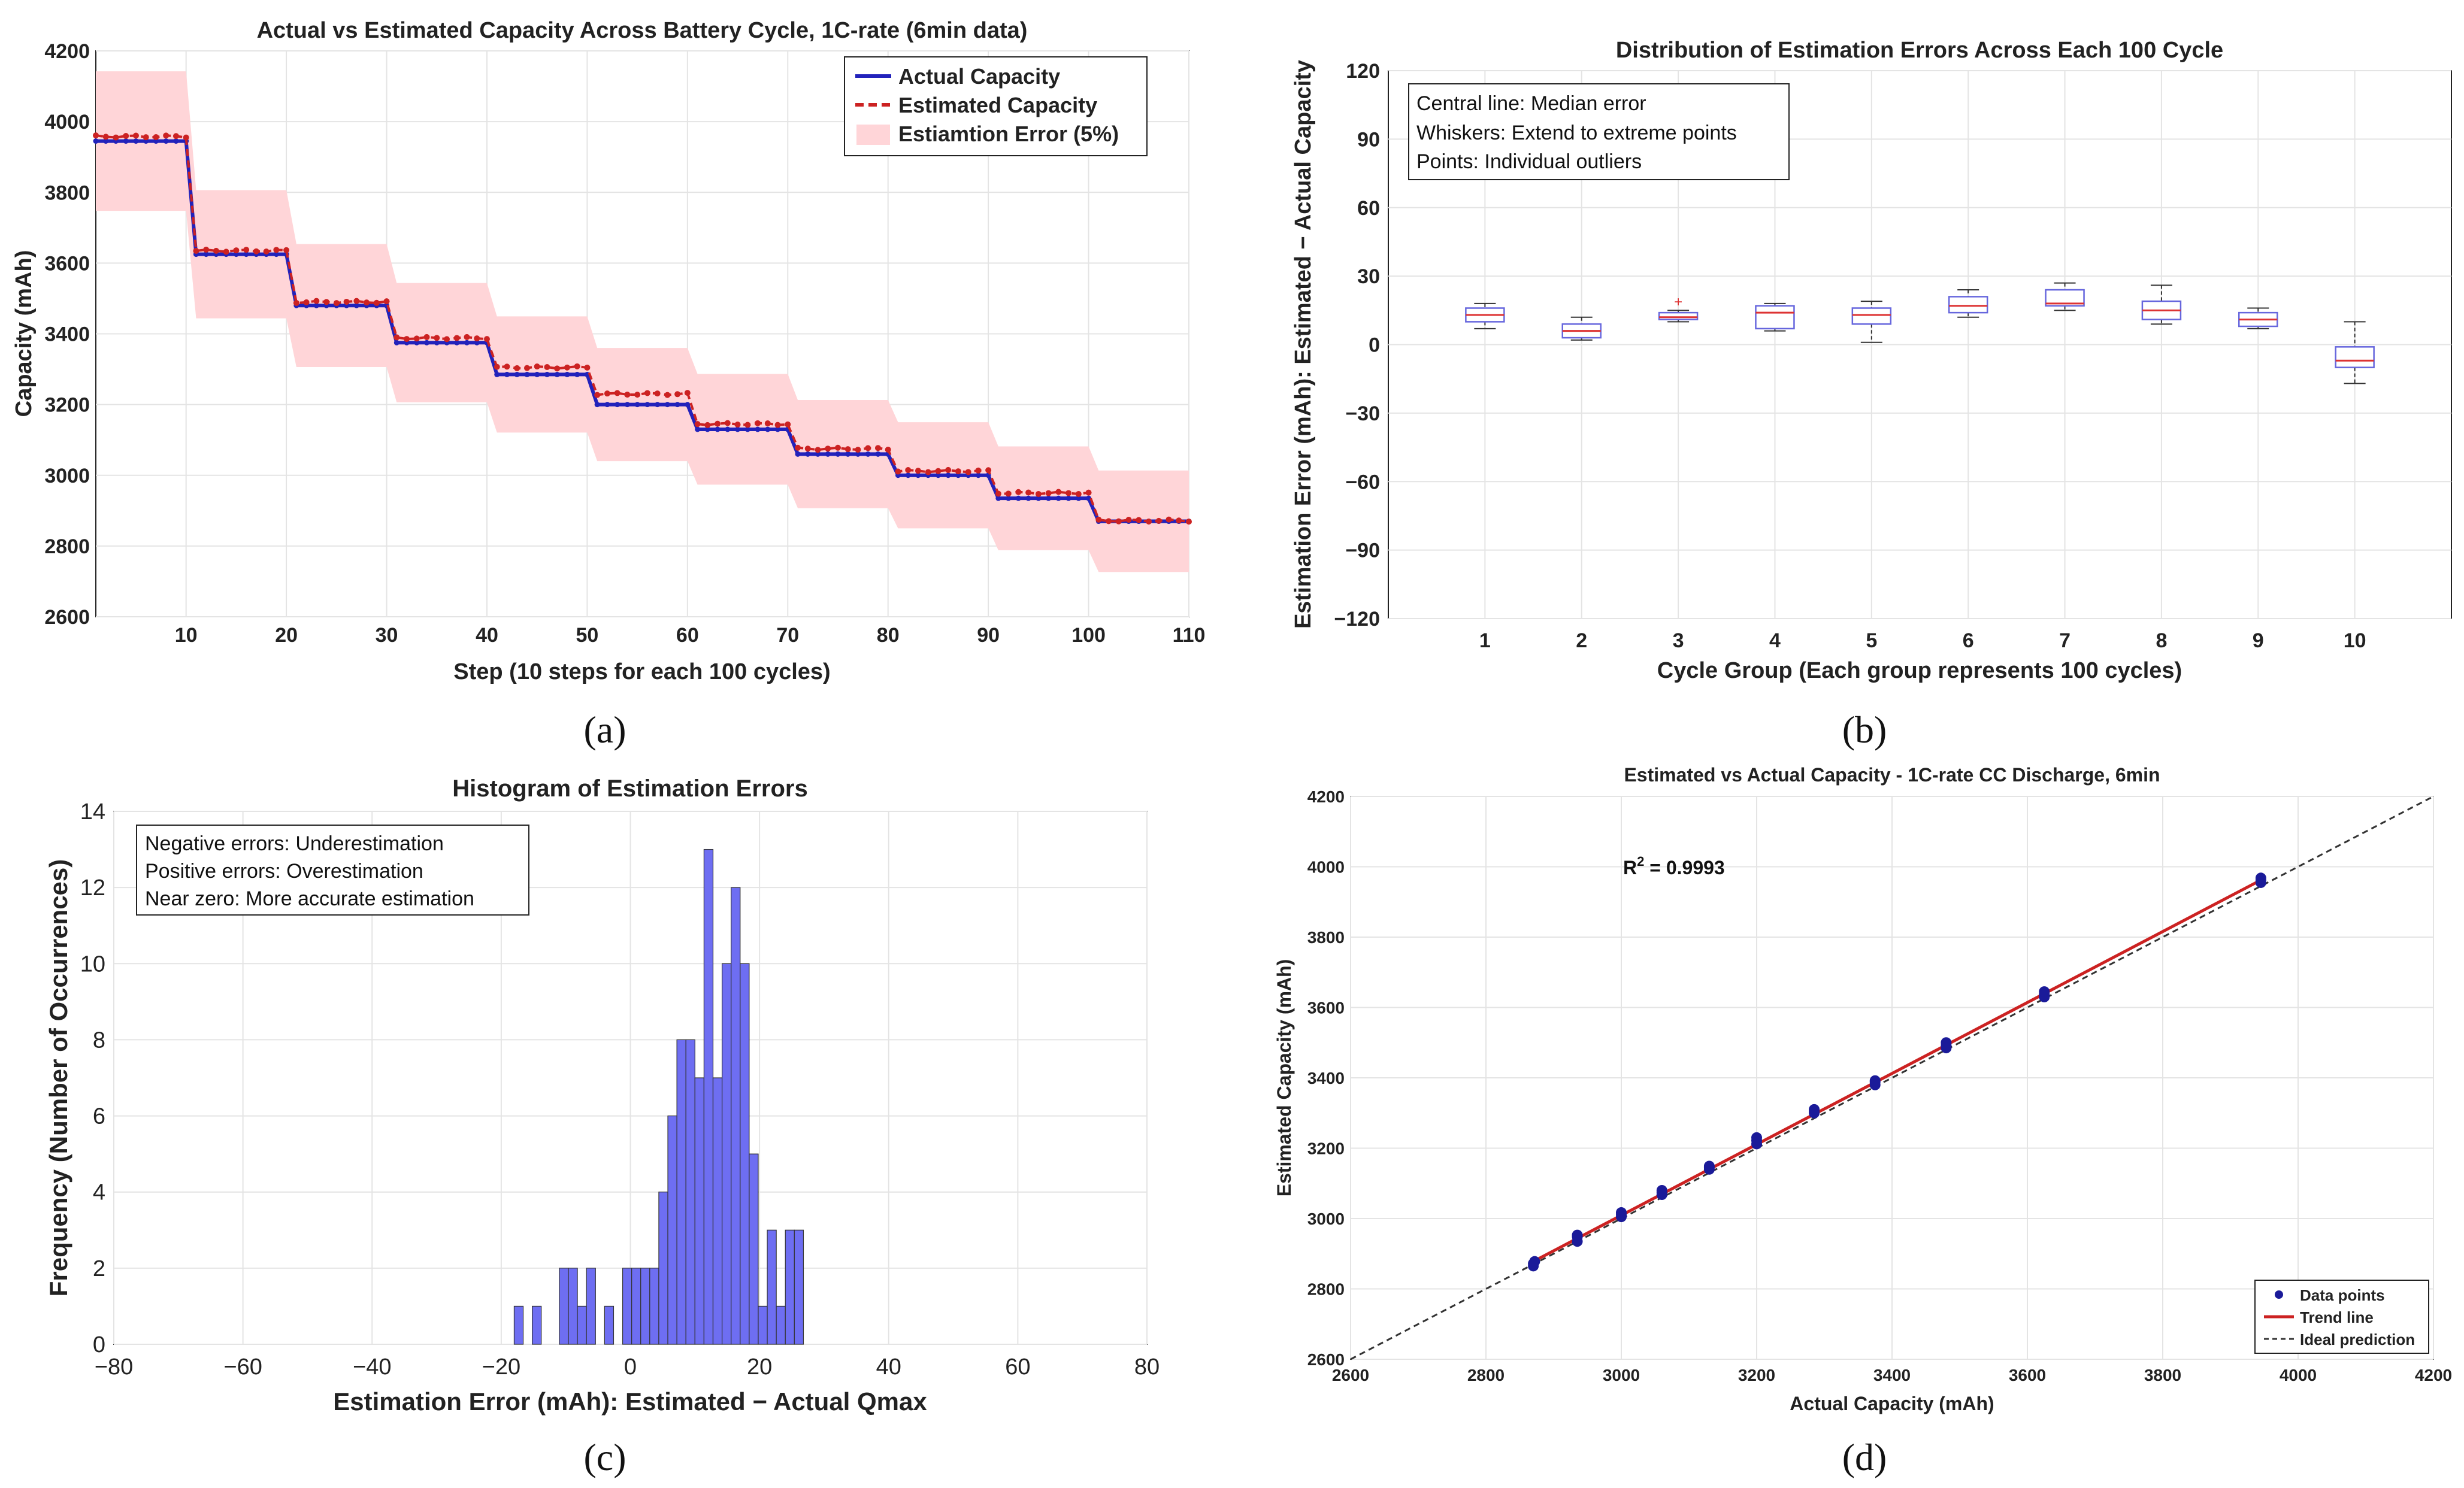  What do you see at coordinates (1756, 1375) in the screenshot?
I see `x-tick-label: 3200` at bounding box center [1756, 1375].